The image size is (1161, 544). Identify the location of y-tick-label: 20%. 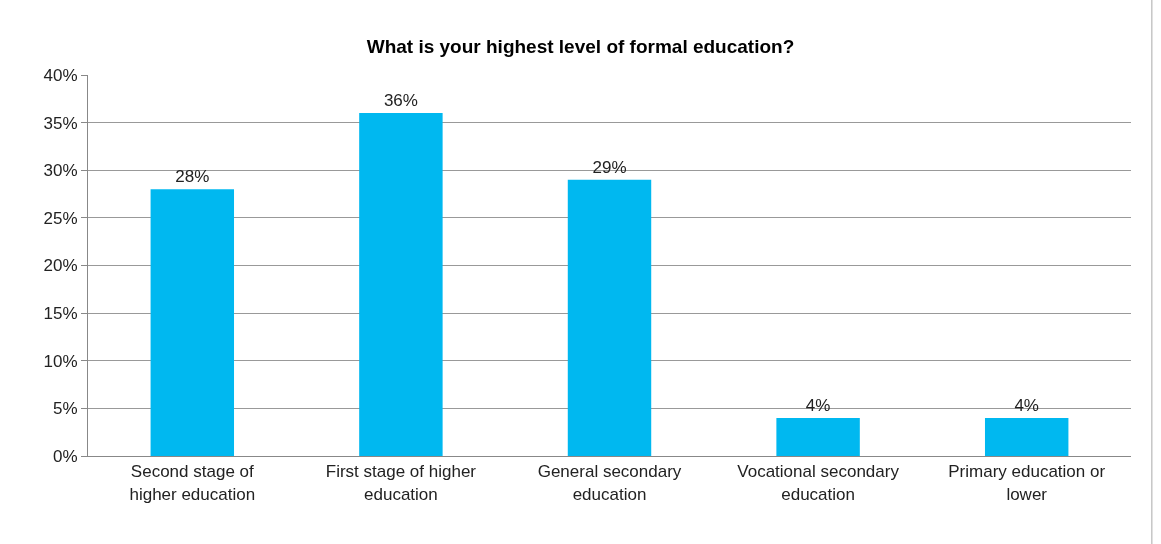
(60, 266).